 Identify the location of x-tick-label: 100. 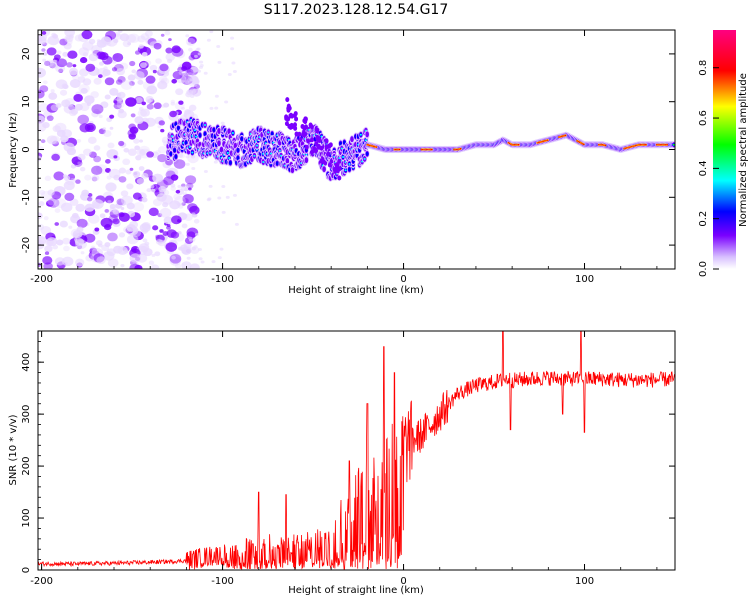
(584, 279).